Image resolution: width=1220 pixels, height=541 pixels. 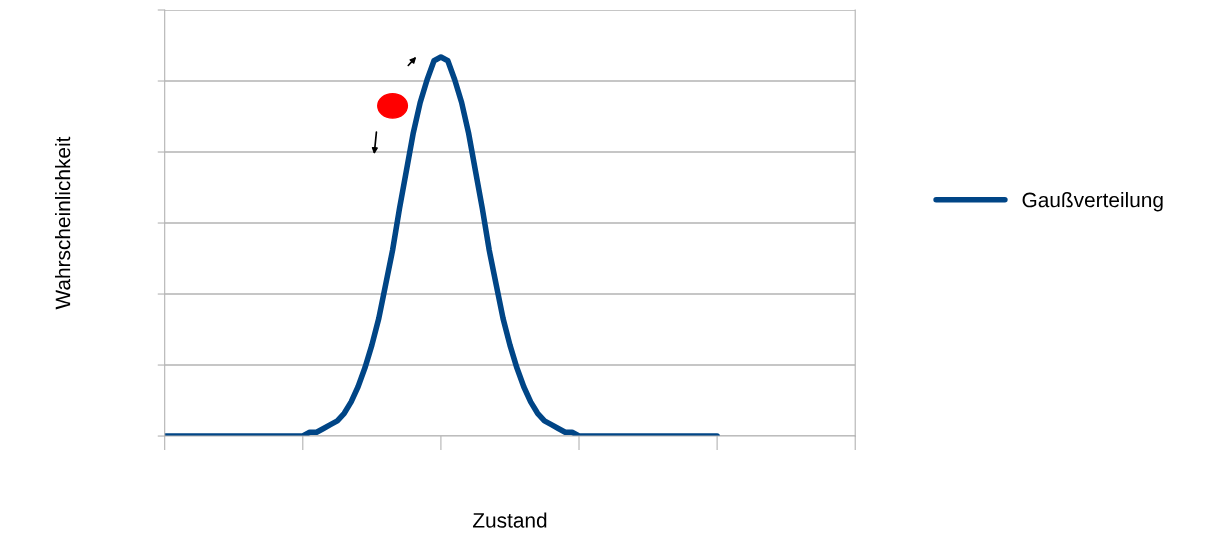 What do you see at coordinates (1092, 202) in the screenshot?
I see `legend-label: Gaußverteilung` at bounding box center [1092, 202].